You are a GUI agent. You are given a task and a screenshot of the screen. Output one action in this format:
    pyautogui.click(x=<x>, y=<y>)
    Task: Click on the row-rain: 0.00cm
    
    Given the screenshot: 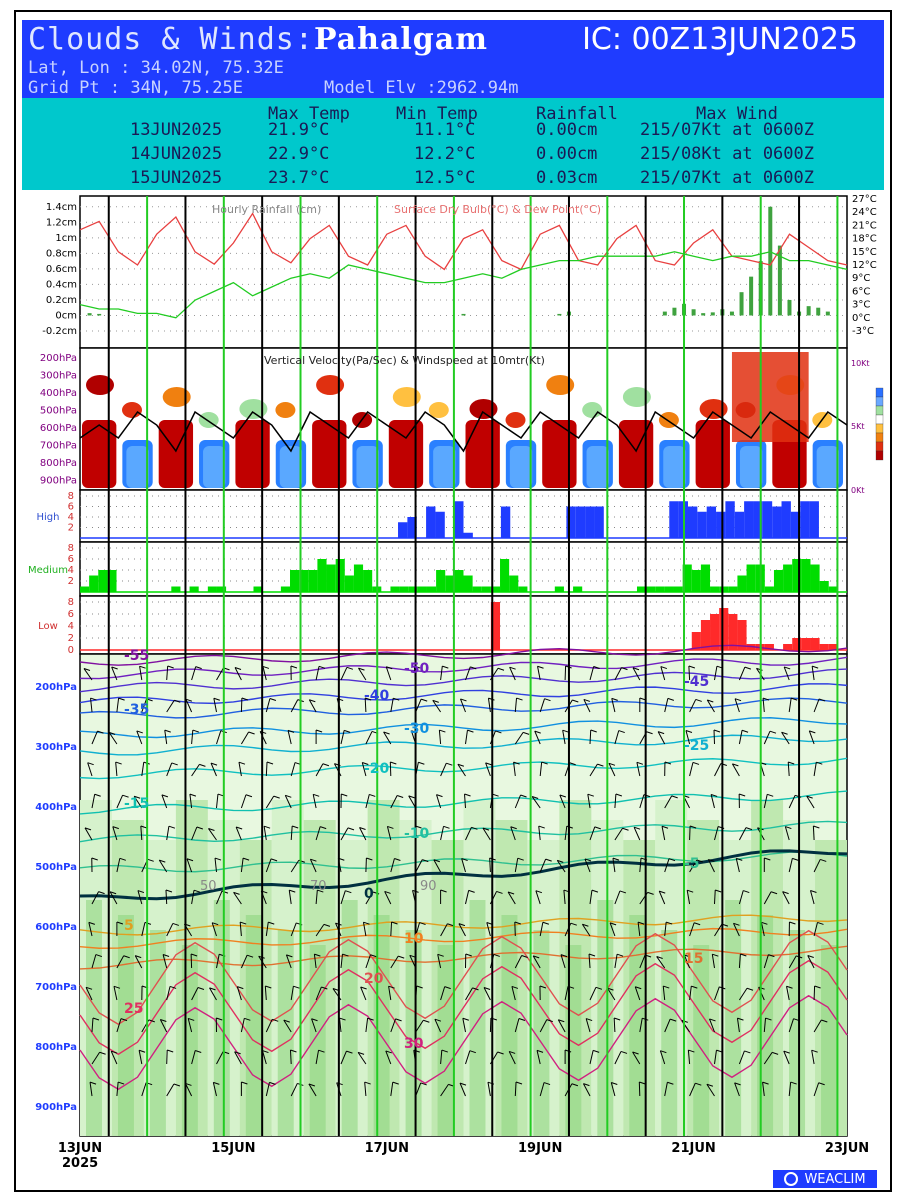 What is the action you would take?
    pyautogui.click(x=567, y=130)
    